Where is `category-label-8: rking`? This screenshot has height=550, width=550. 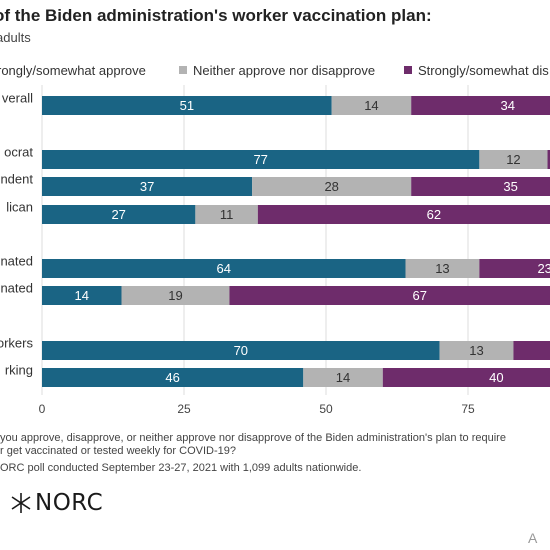
category-label-8: rking is located at coordinates (19, 370).